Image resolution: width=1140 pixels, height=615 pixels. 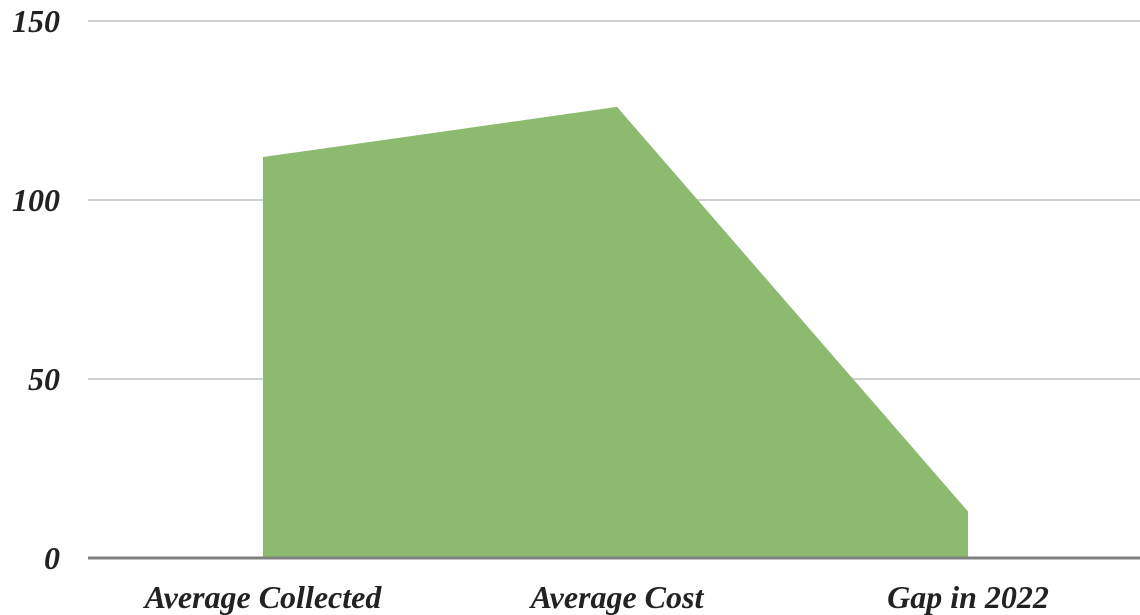 I want to click on y-tick-label: 0, so click(x=52, y=558).